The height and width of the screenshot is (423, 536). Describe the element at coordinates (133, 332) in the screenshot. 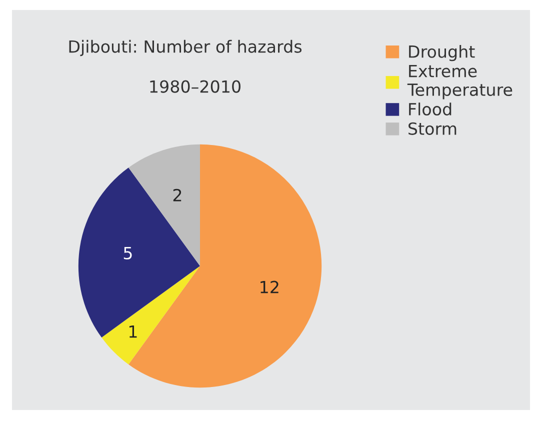

I see `data-label: 1` at that location.